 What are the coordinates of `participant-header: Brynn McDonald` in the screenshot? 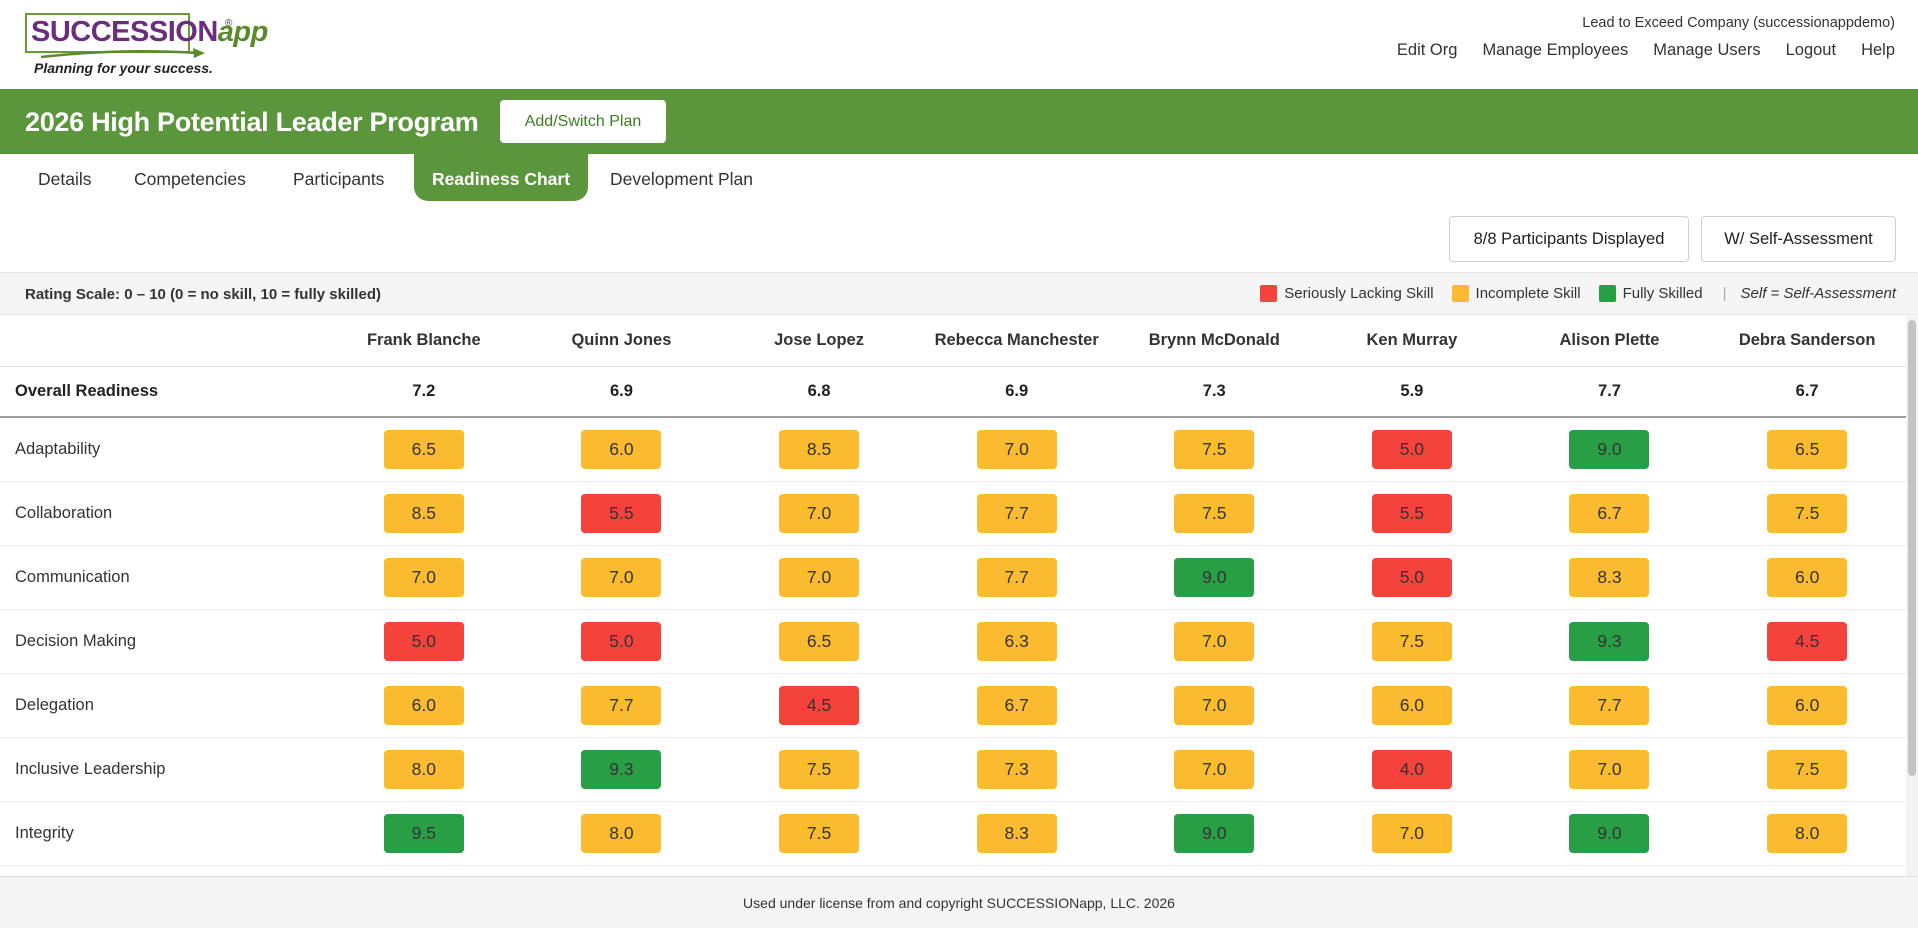 It's located at (1214, 341).